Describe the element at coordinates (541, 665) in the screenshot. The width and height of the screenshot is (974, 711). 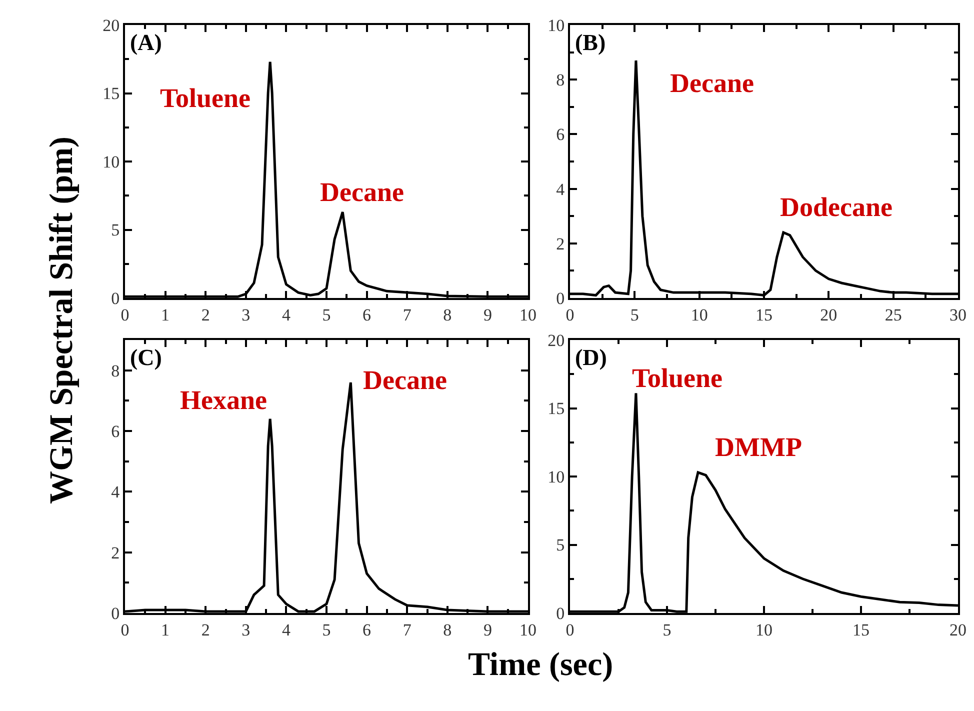
I see `x-axis-title: Time (sec)` at that location.